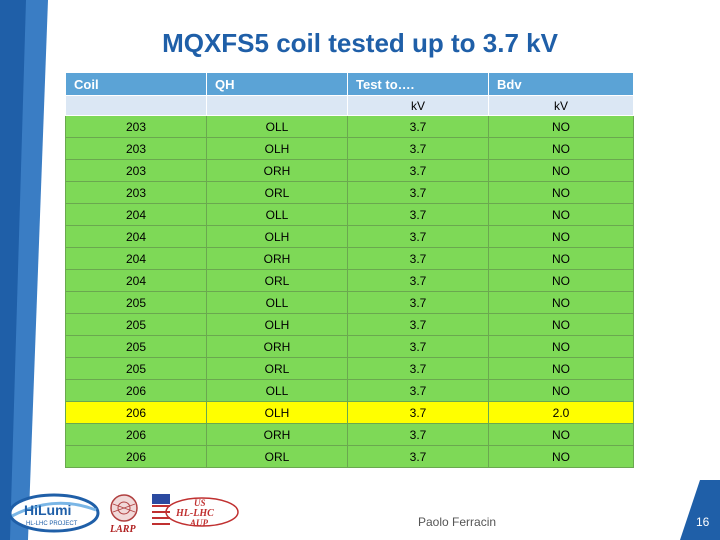  What do you see at coordinates (200, 503) in the screenshot?
I see `svg-text: US` at bounding box center [200, 503].